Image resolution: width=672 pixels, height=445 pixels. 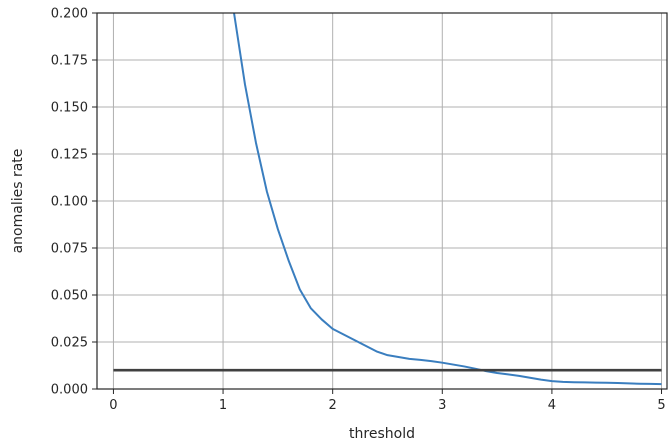 What do you see at coordinates (552, 405) in the screenshot?
I see `x-tick-label: 4` at bounding box center [552, 405].